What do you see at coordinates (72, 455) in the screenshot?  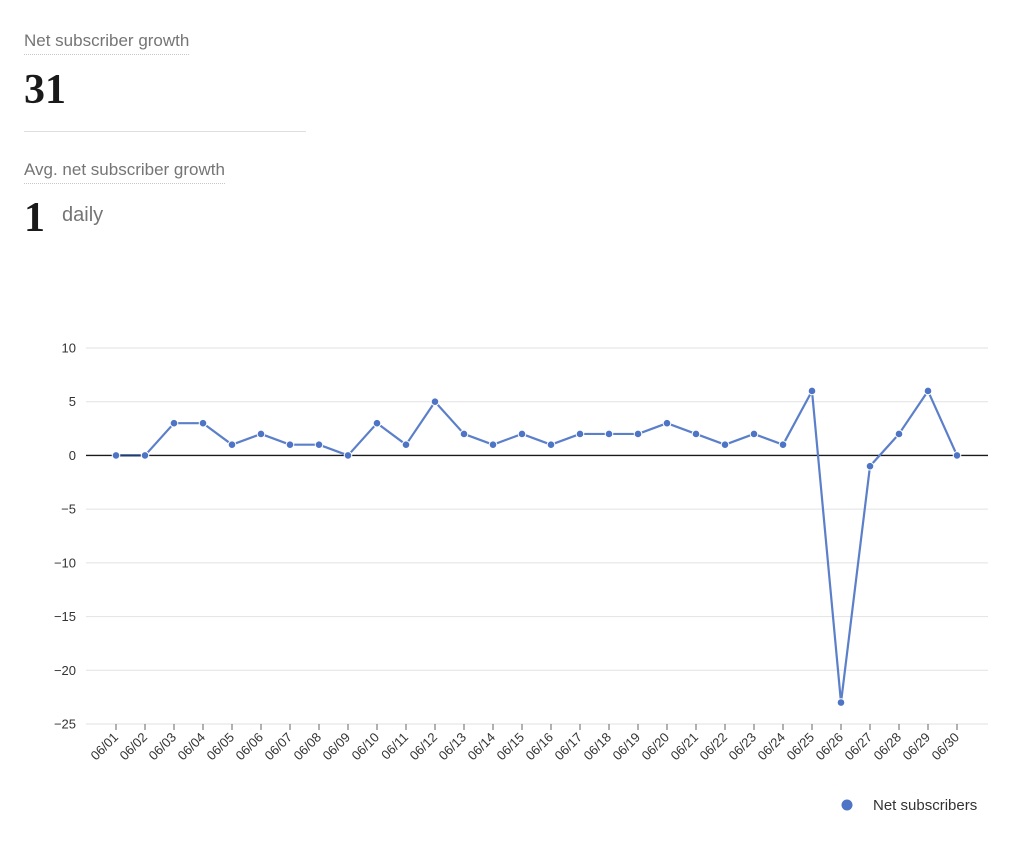 I see `y-tick-label: 0` at bounding box center [72, 455].